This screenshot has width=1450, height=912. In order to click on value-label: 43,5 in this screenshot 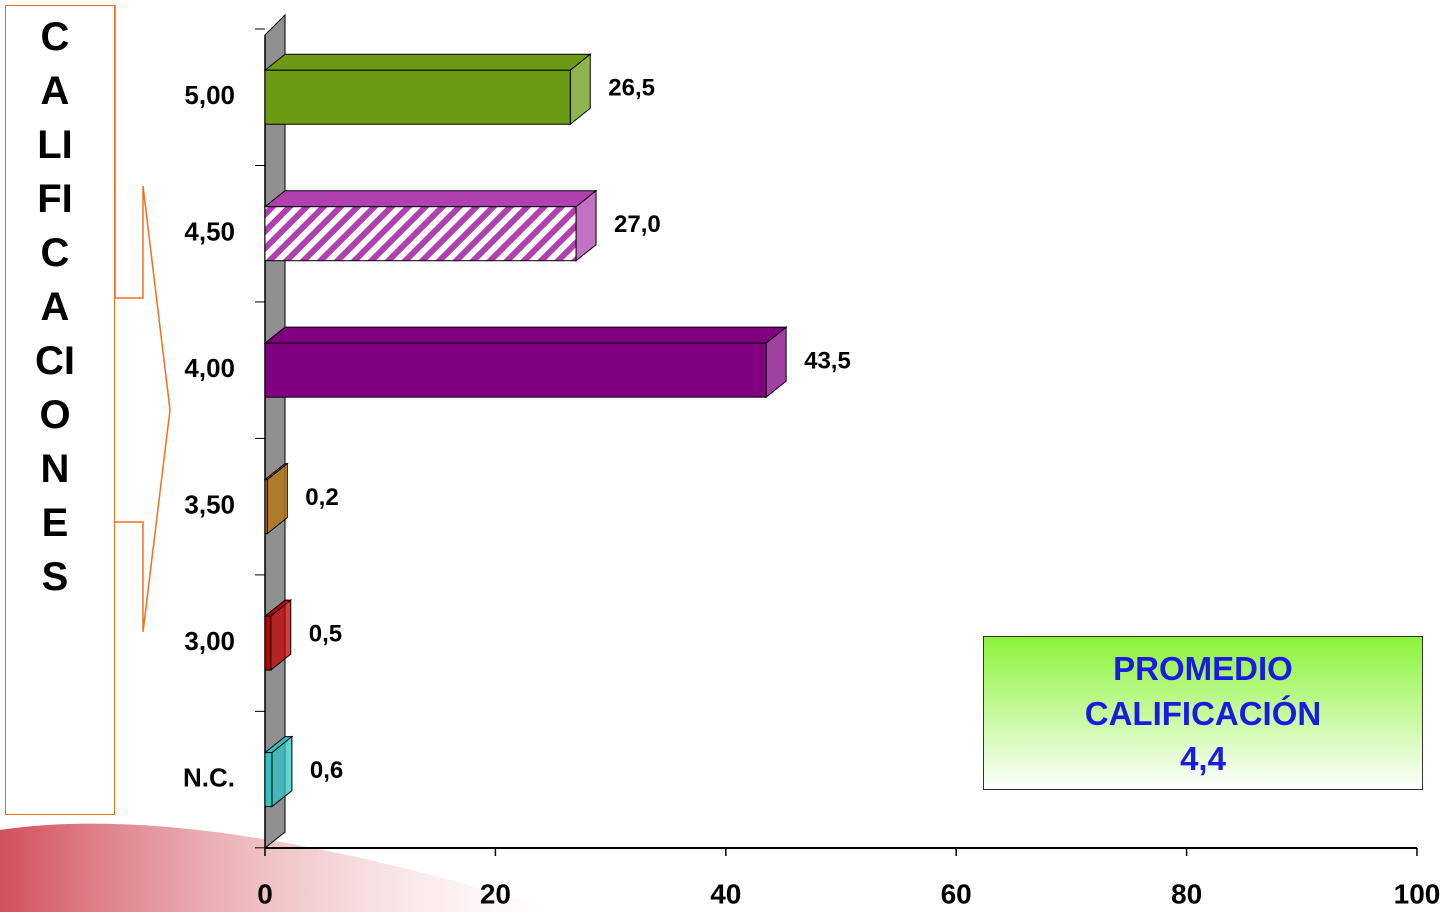, I will do `click(827, 361)`.